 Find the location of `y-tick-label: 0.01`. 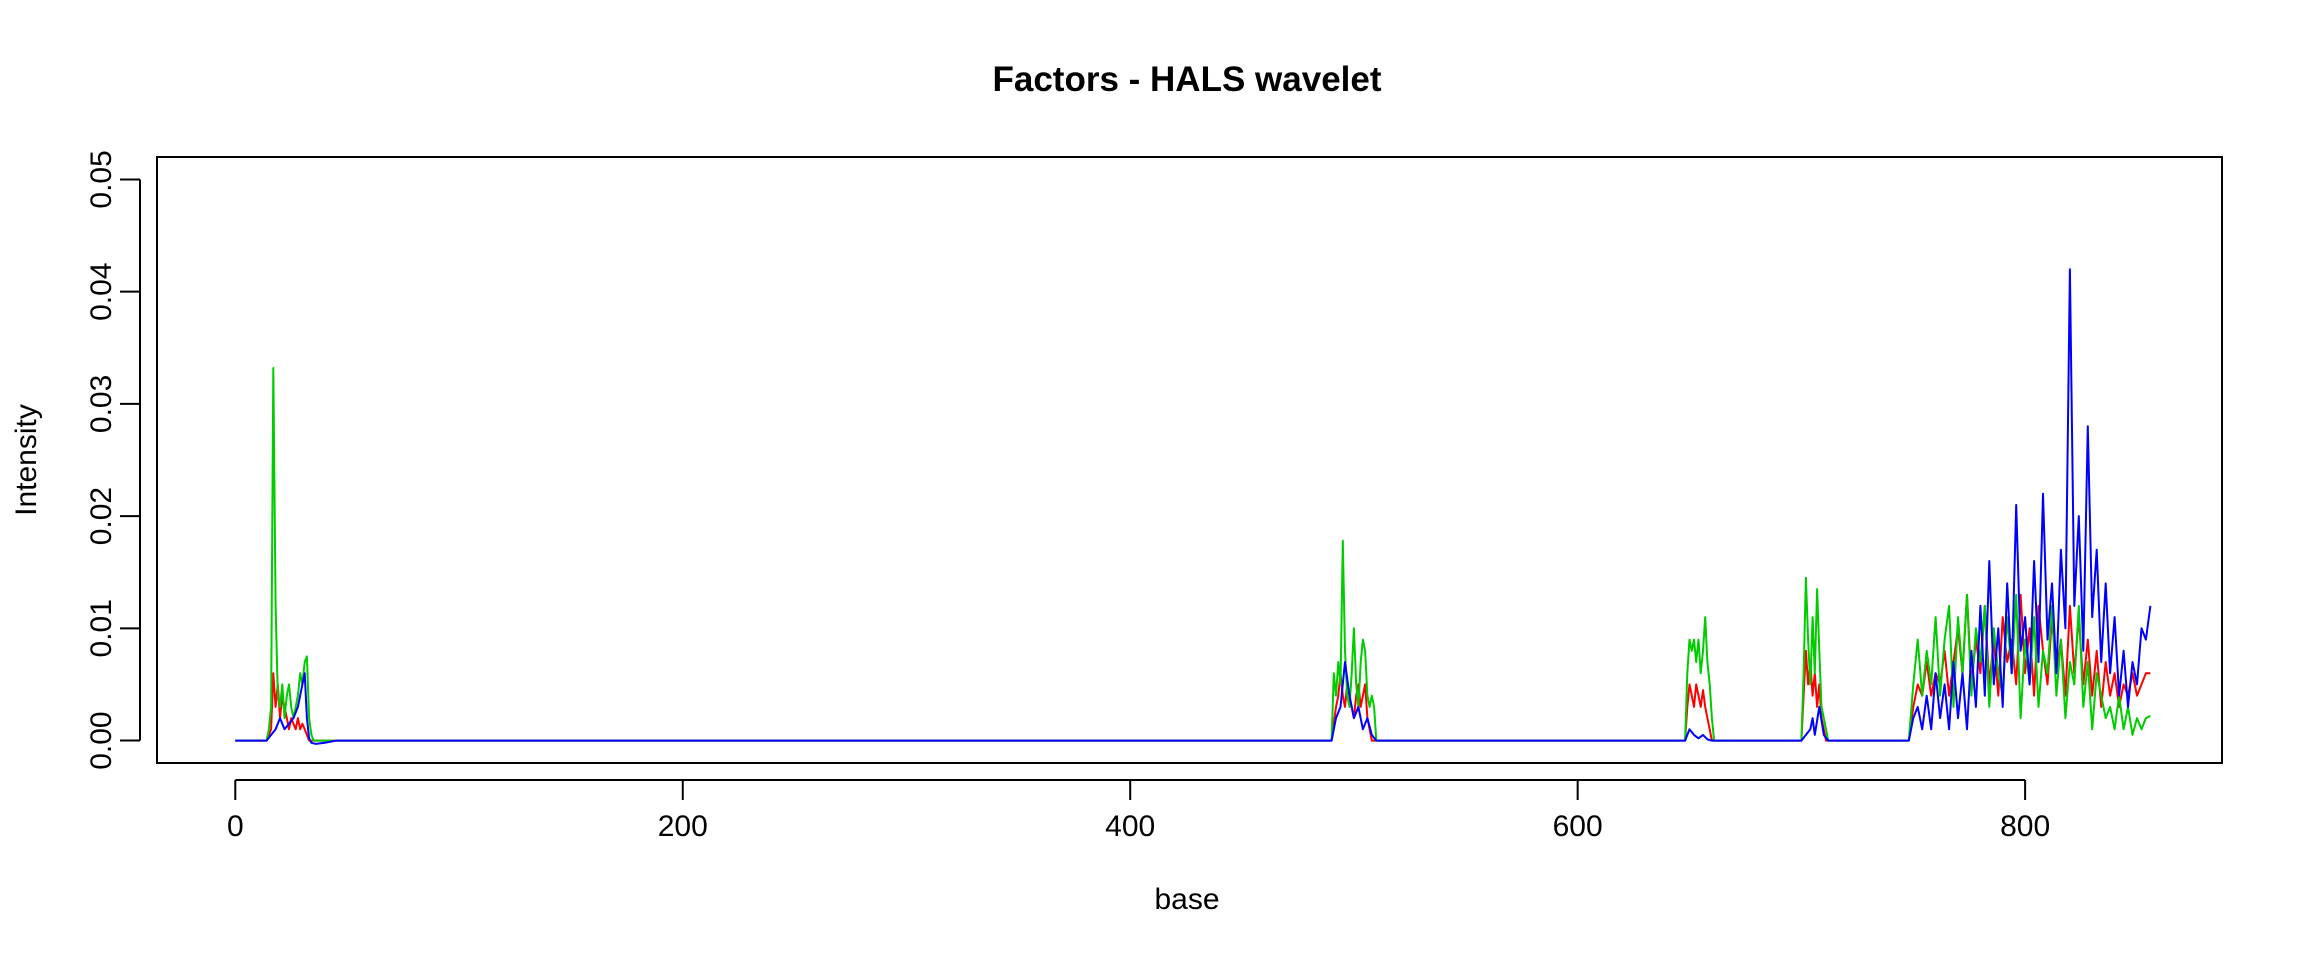

y-tick-label: 0.01 is located at coordinates (101, 628).